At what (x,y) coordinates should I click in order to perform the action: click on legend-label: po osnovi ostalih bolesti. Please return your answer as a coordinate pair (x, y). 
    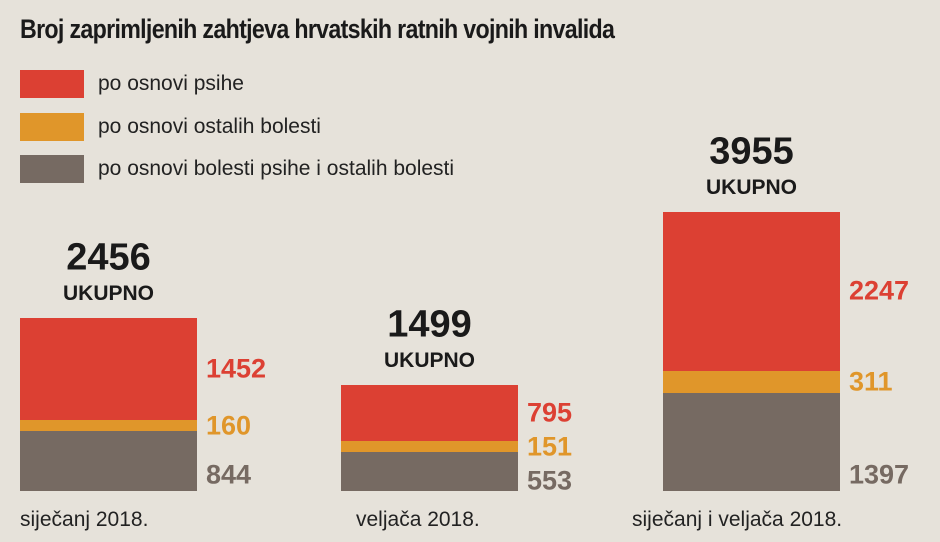
    Looking at the image, I should click on (209, 126).